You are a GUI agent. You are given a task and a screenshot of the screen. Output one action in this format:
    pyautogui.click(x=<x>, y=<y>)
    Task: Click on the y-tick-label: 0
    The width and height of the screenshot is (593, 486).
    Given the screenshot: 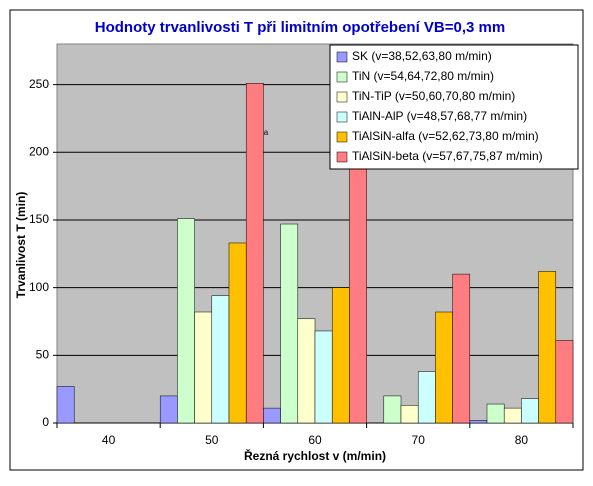 What is the action you would take?
    pyautogui.click(x=45, y=422)
    